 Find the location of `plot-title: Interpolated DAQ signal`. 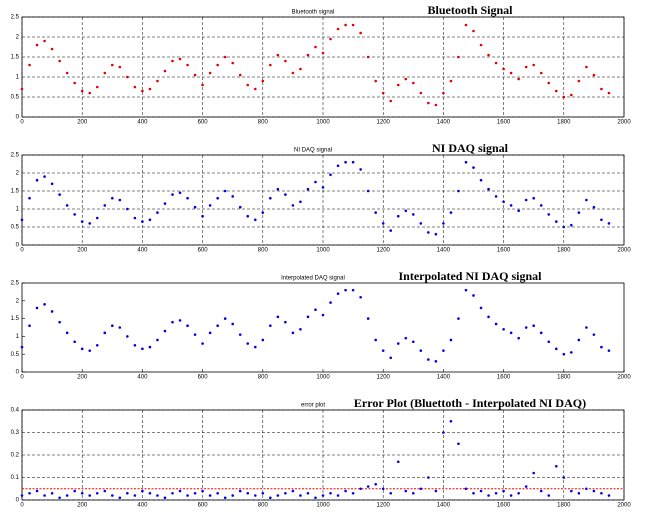

plot-title: Interpolated DAQ signal is located at coordinates (313, 279).